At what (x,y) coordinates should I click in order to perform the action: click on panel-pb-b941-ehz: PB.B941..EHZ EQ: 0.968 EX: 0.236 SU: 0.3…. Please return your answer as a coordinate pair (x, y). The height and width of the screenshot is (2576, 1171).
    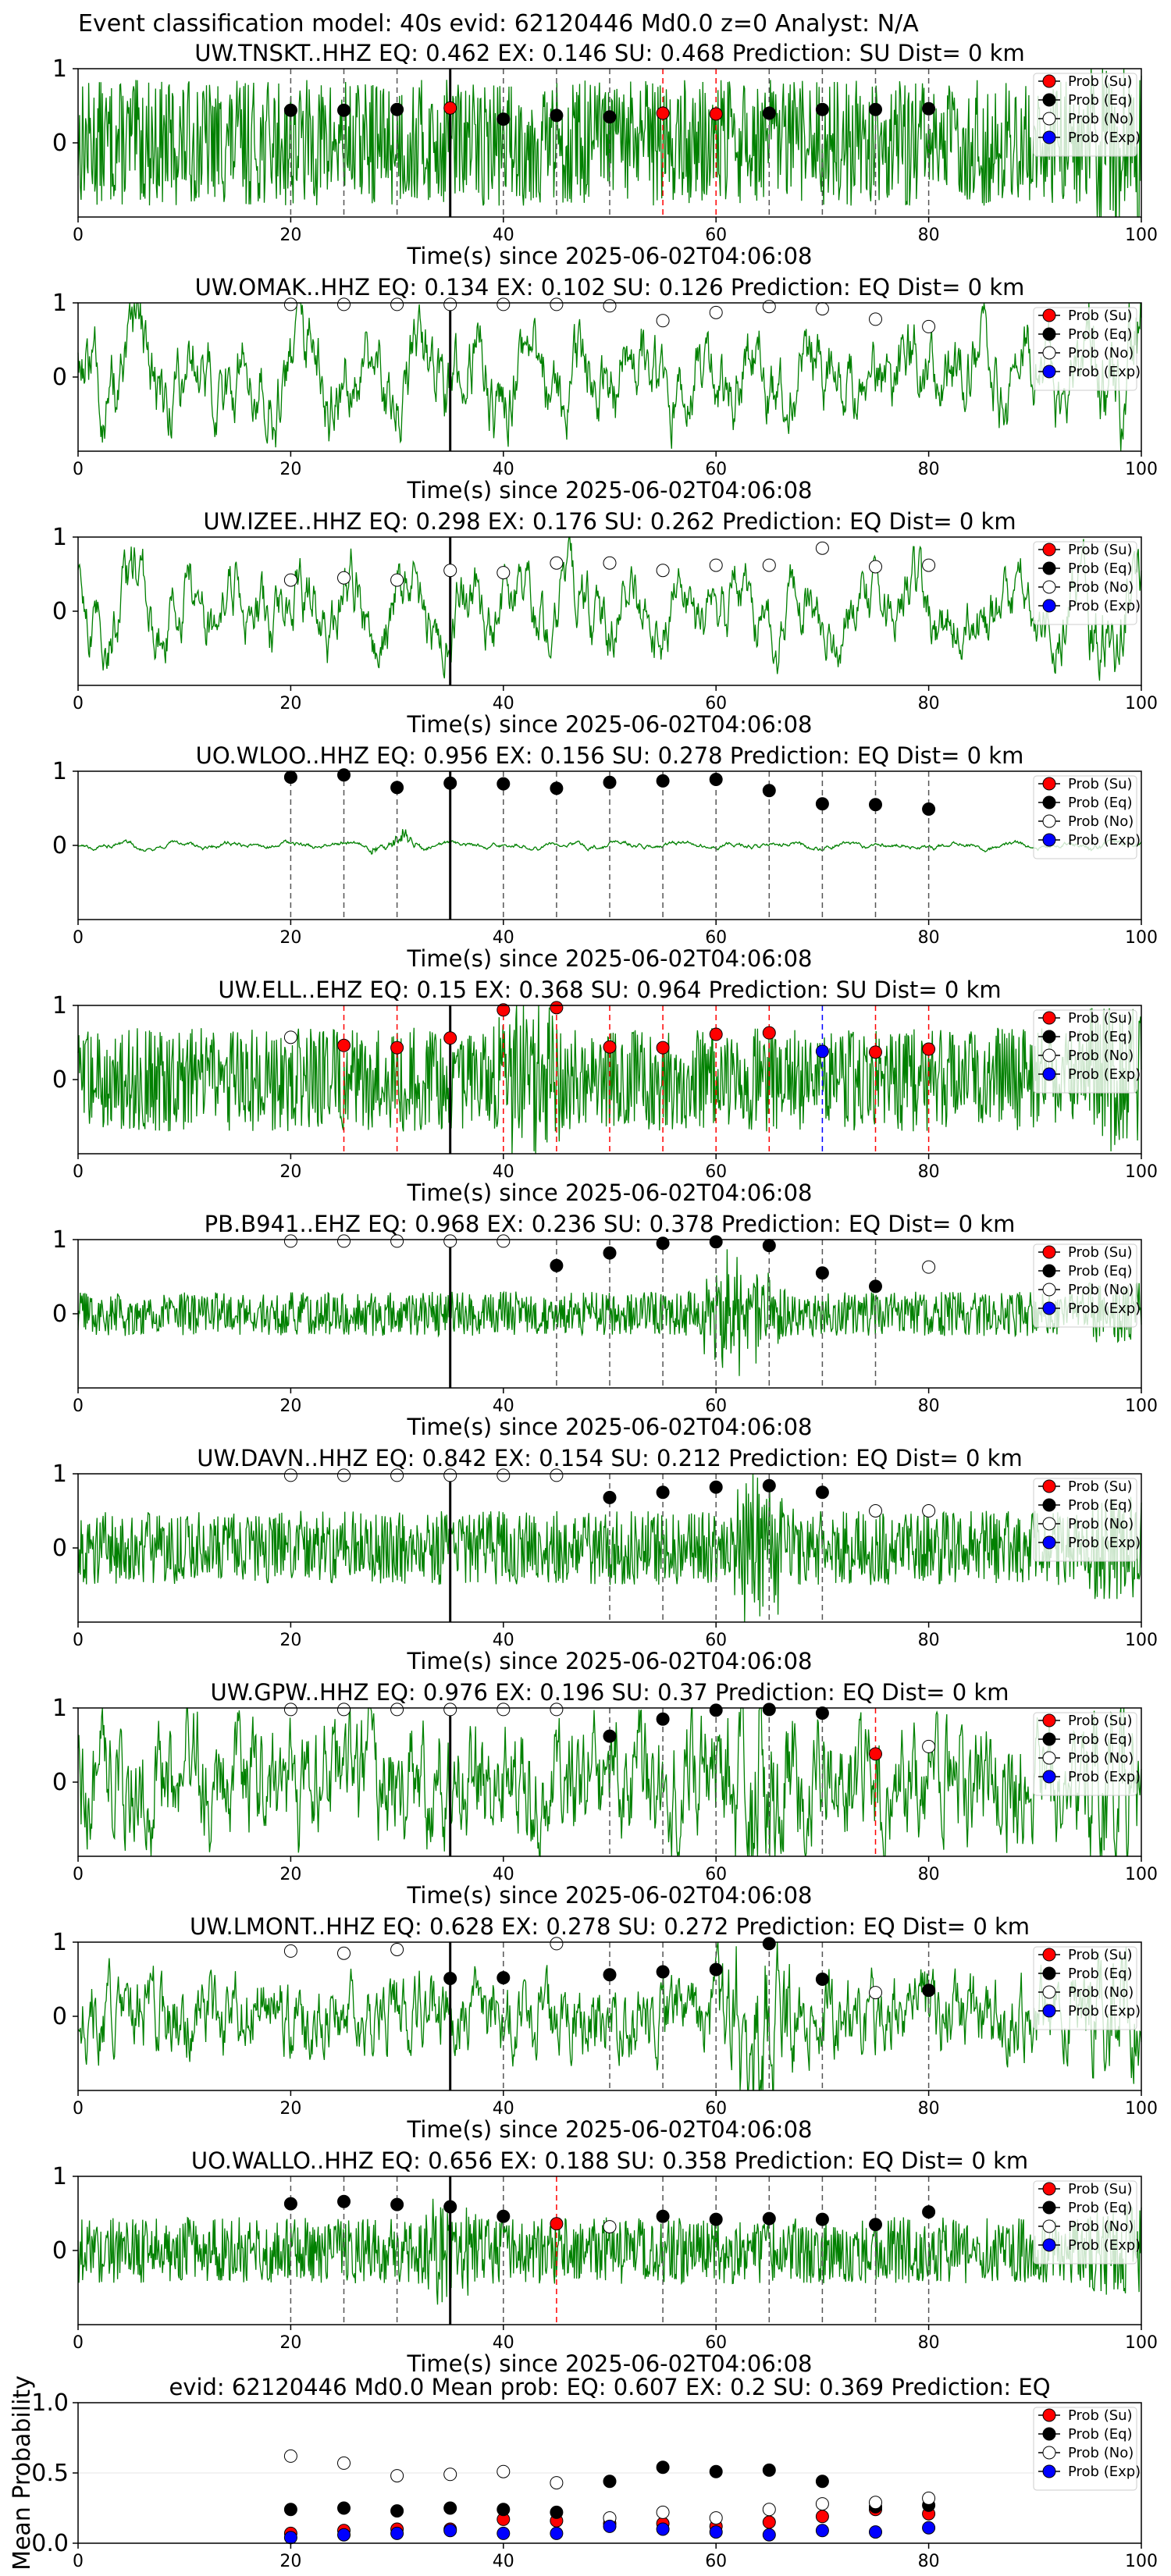
    Looking at the image, I should click on (605, 1325).